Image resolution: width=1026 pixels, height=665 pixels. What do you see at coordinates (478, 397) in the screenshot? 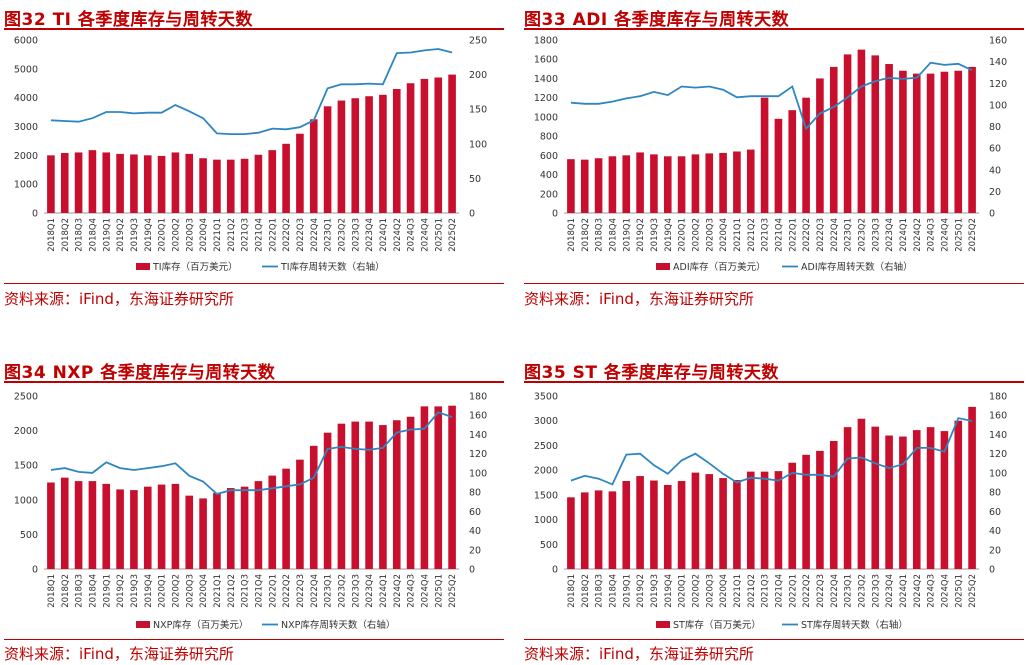
I see `y-tick-right: 180` at bounding box center [478, 397].